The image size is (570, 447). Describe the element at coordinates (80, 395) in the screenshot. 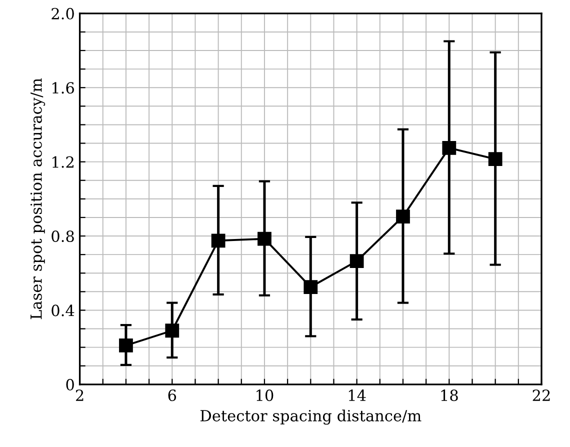

I see `x-tick-label: 2` at that location.